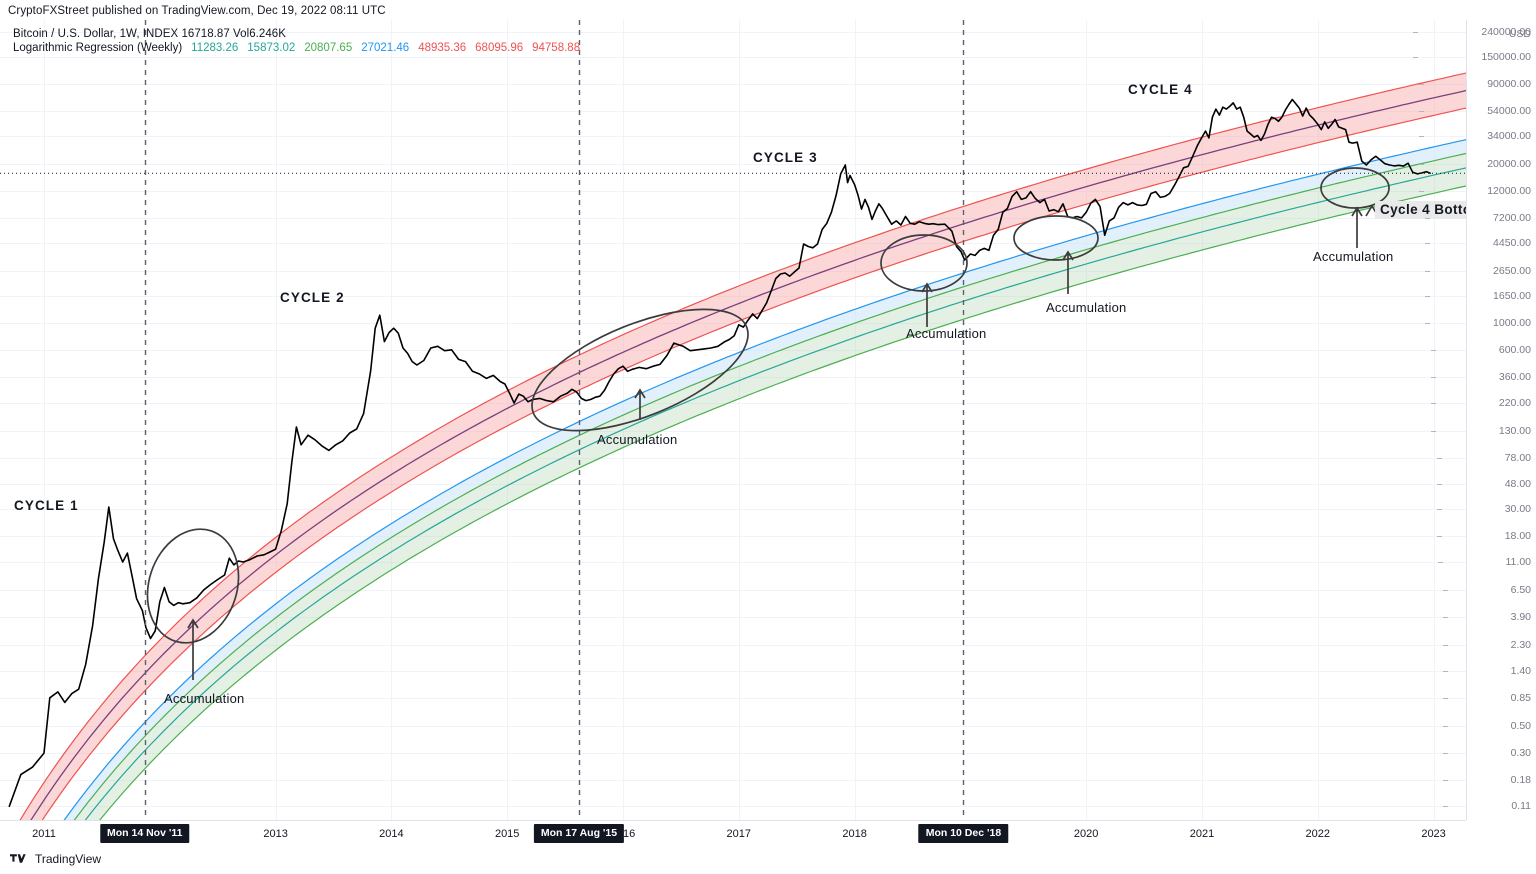  I want to click on price-tick: 150000.00, so click(1472, 57).